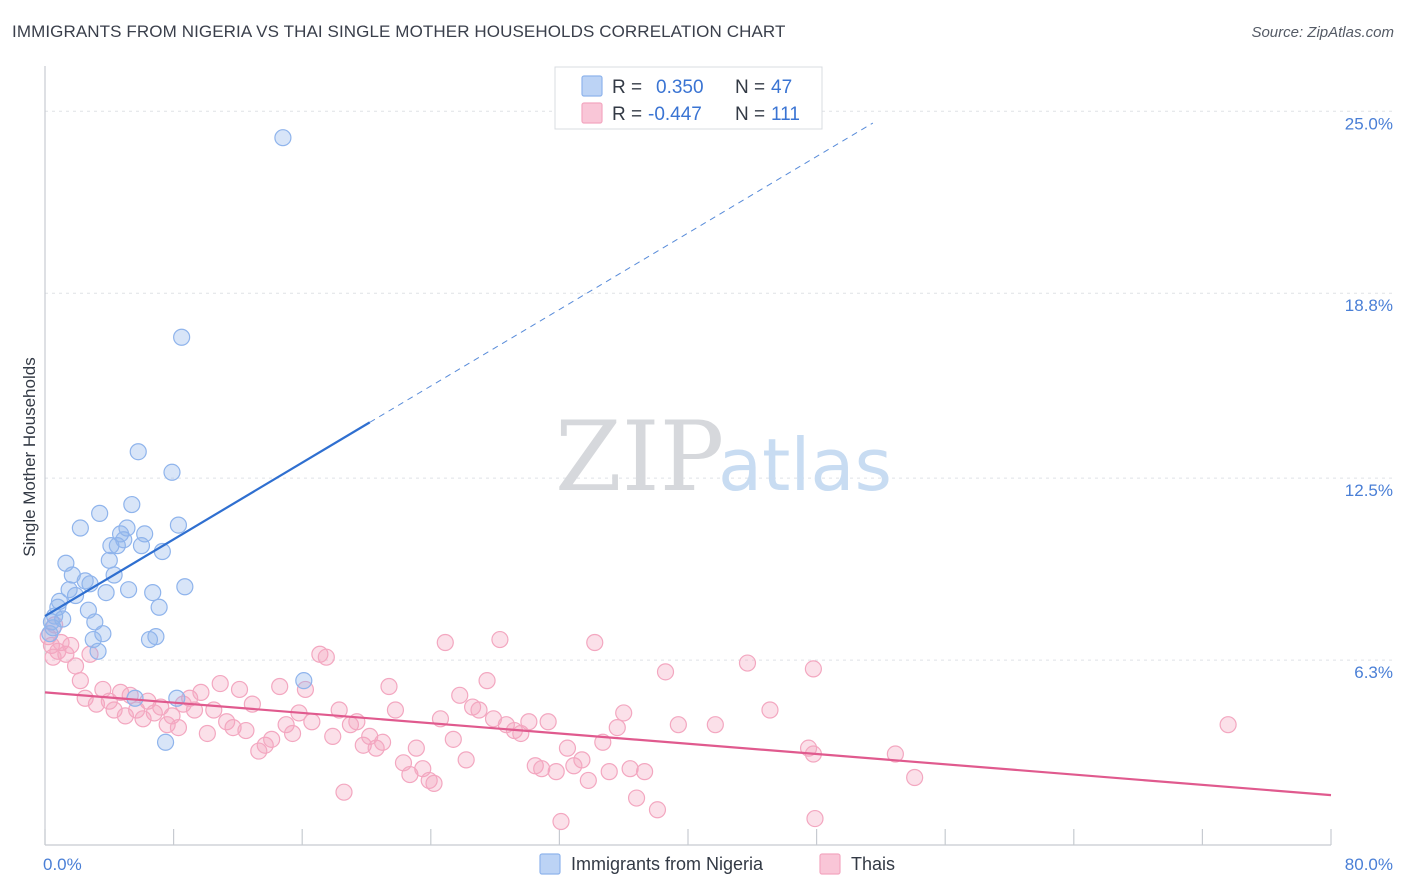 This screenshot has height=892, width=1406. Describe the element at coordinates (592, 113) in the screenshot. I see `legend-swatch-thais` at that location.